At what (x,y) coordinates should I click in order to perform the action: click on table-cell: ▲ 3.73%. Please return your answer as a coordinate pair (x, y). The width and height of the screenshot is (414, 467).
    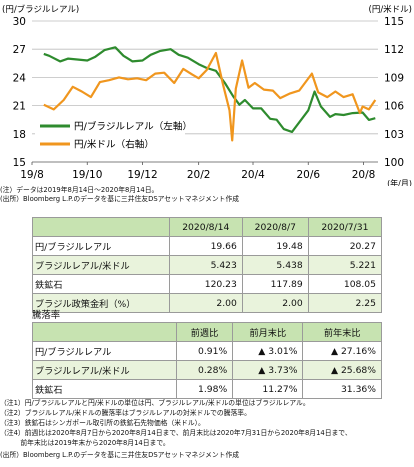
    Looking at the image, I should click on (268, 370).